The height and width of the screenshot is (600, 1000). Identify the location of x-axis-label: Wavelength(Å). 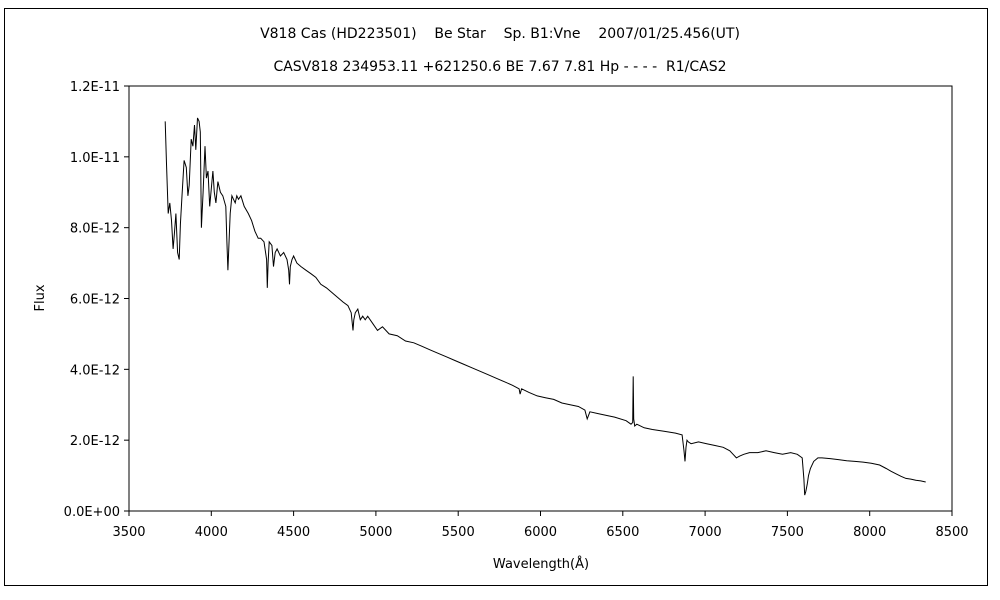
(541, 564).